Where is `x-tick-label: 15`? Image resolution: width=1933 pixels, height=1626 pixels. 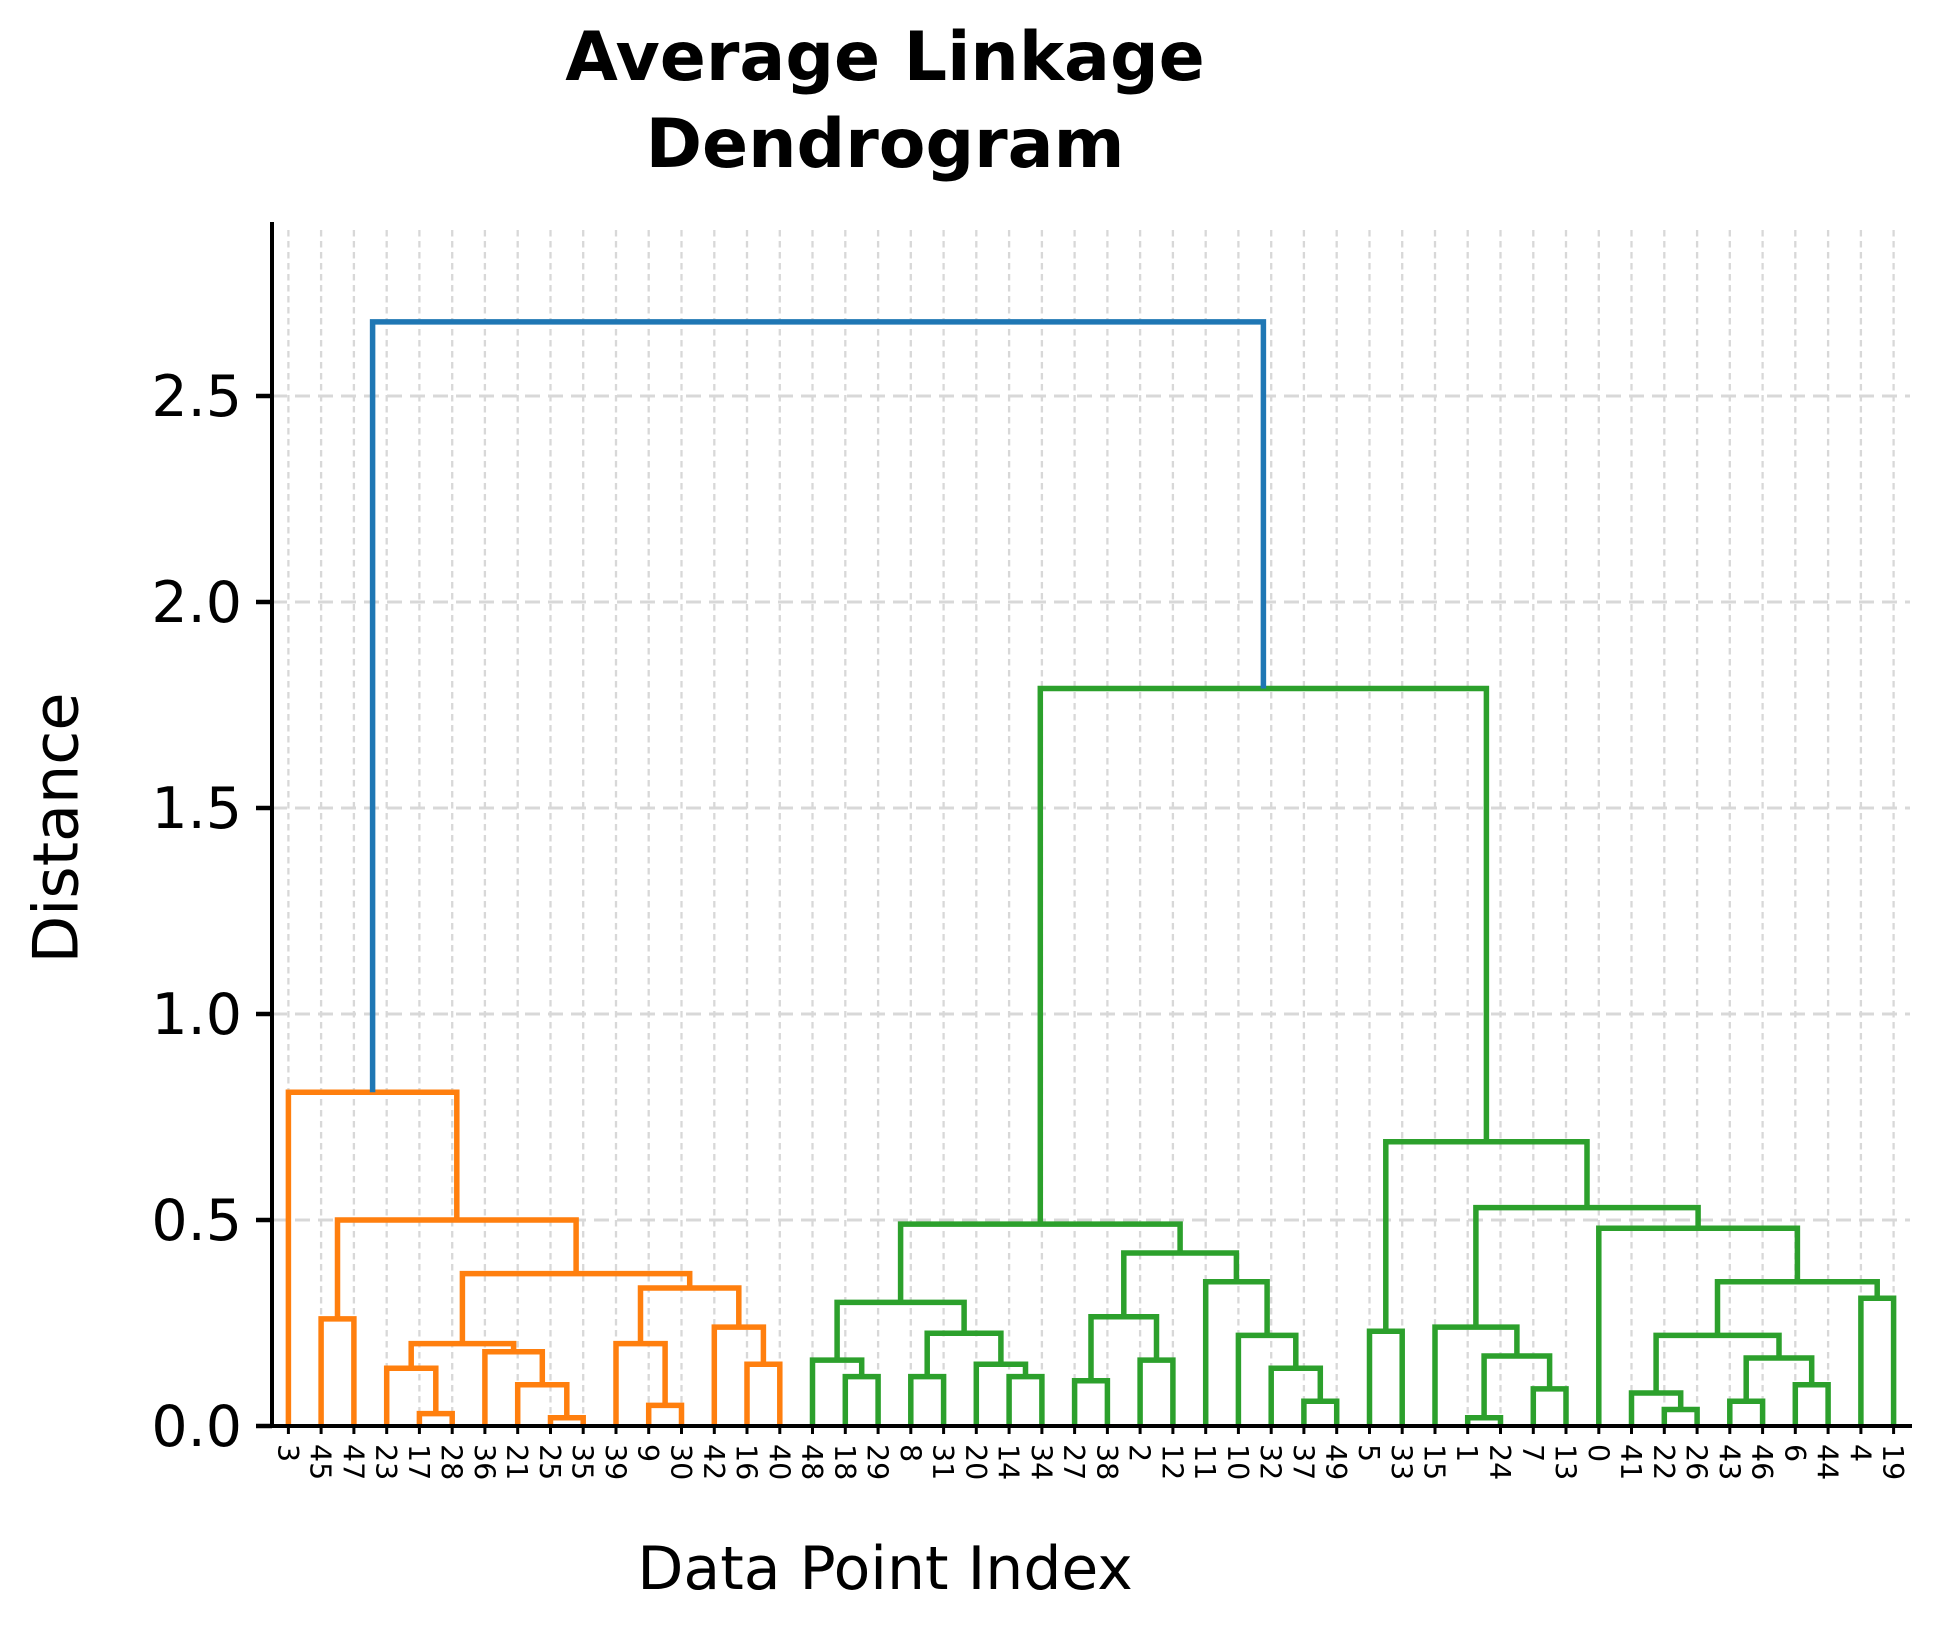 x-tick-label: 15 is located at coordinates (1434, 1462).